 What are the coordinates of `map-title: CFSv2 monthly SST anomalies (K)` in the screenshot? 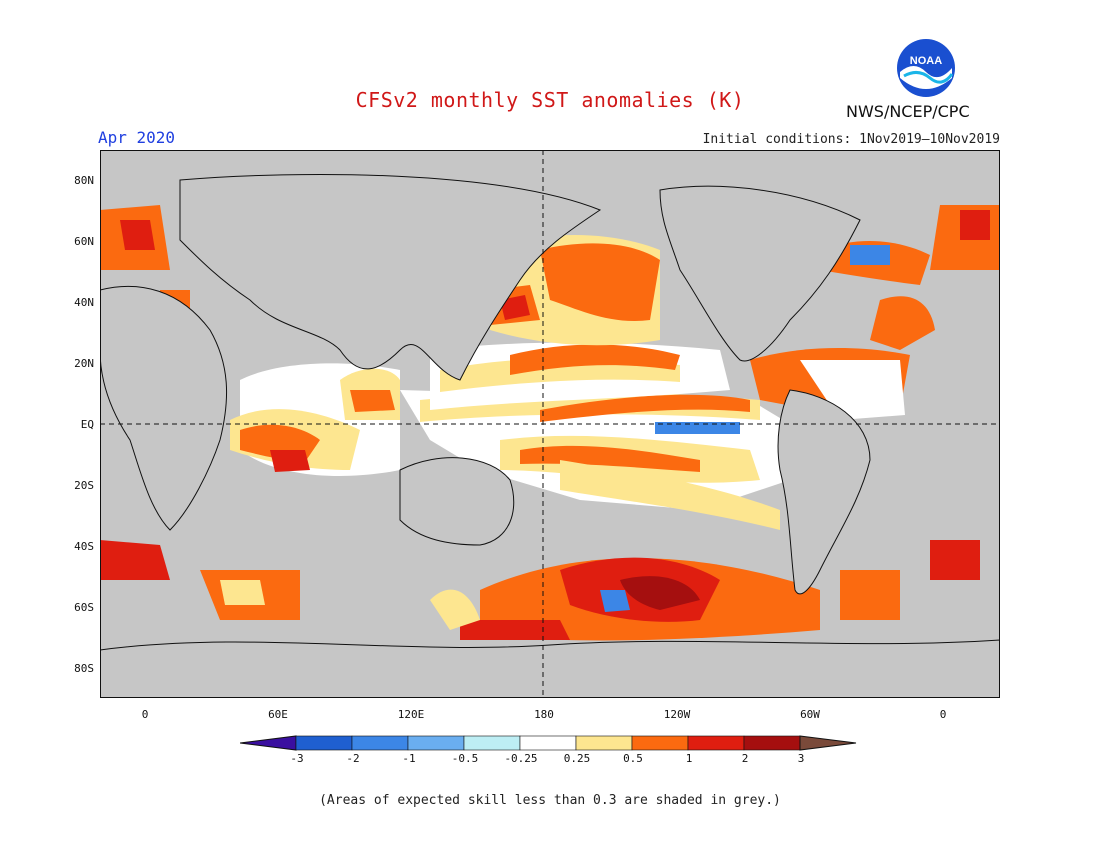 It's located at (550, 100).